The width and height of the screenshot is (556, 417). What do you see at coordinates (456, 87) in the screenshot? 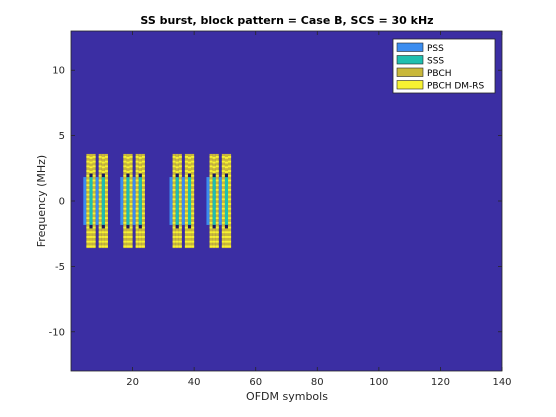
I see `legend-label: PBCH DM-RS` at bounding box center [456, 87].